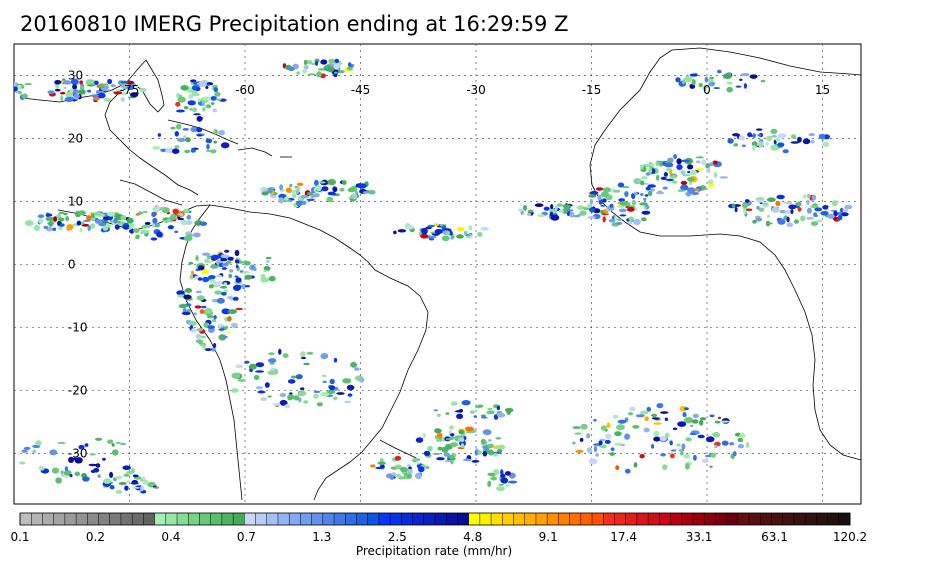 This screenshot has height=571, width=944. Describe the element at coordinates (434, 551) in the screenshot. I see `colorbar-title: Precipitation rate (mm/hr)` at that location.